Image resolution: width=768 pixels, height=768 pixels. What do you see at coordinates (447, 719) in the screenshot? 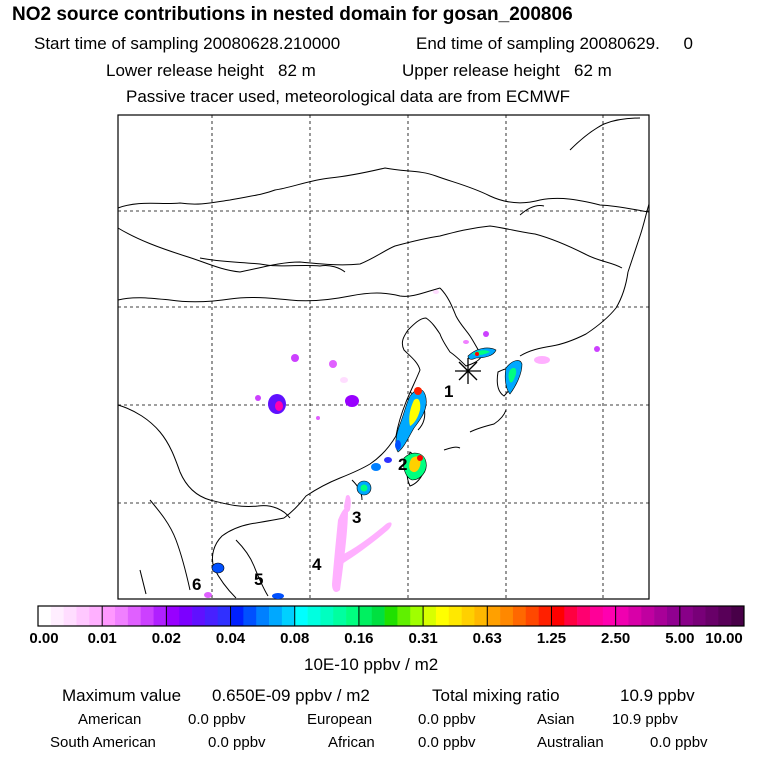
I see `region-value-european: 0.0 ppbv` at bounding box center [447, 719].